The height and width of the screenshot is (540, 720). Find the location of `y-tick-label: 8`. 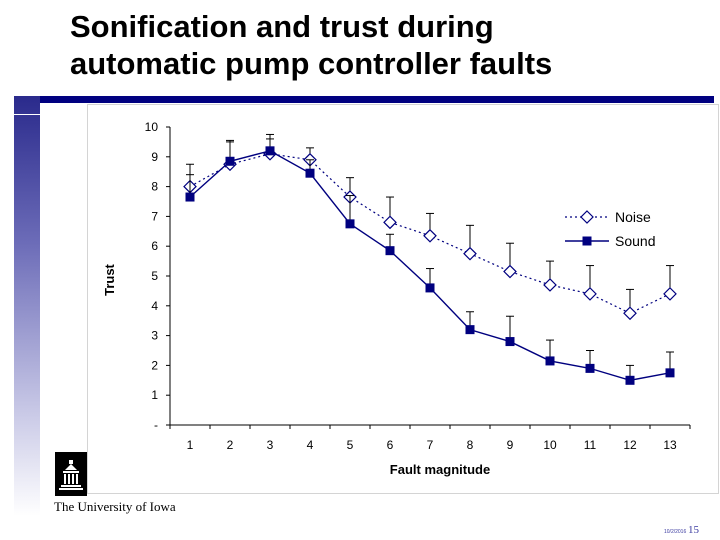

y-tick-label: 8 is located at coordinates (154, 187).